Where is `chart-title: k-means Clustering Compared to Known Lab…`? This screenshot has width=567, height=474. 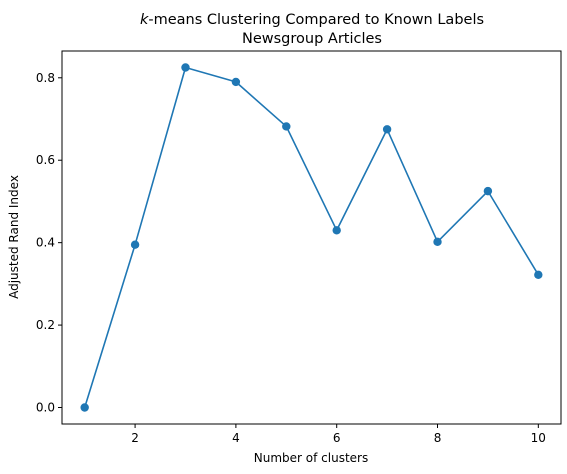 chart-title: k-means Clustering Compared to Known Lab… is located at coordinates (312, 20).